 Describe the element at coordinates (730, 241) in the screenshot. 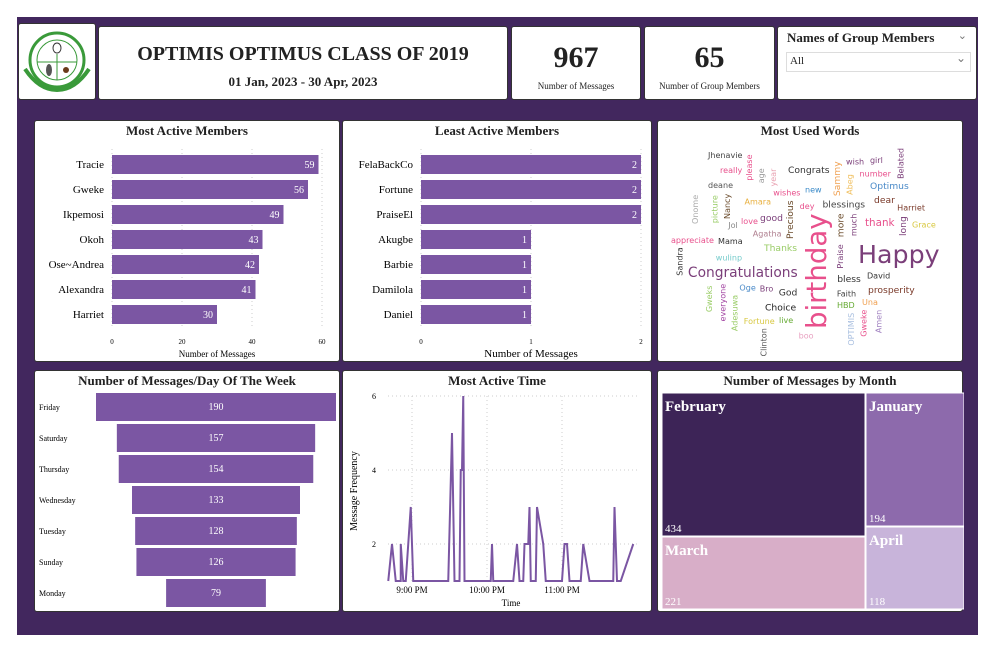

I see `word: Mama` at that location.